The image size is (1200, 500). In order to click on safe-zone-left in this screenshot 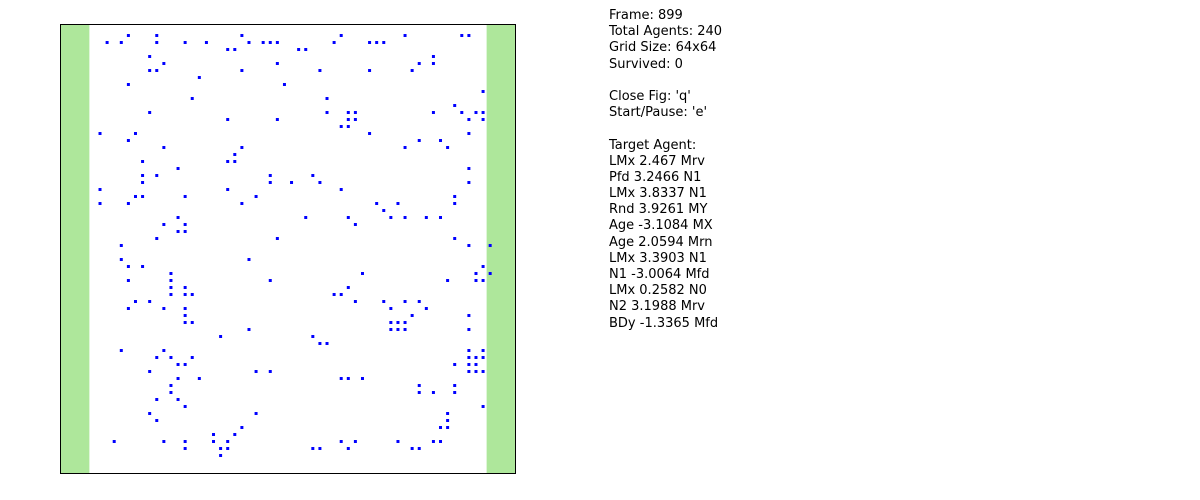, I will do `click(75, 249)`.